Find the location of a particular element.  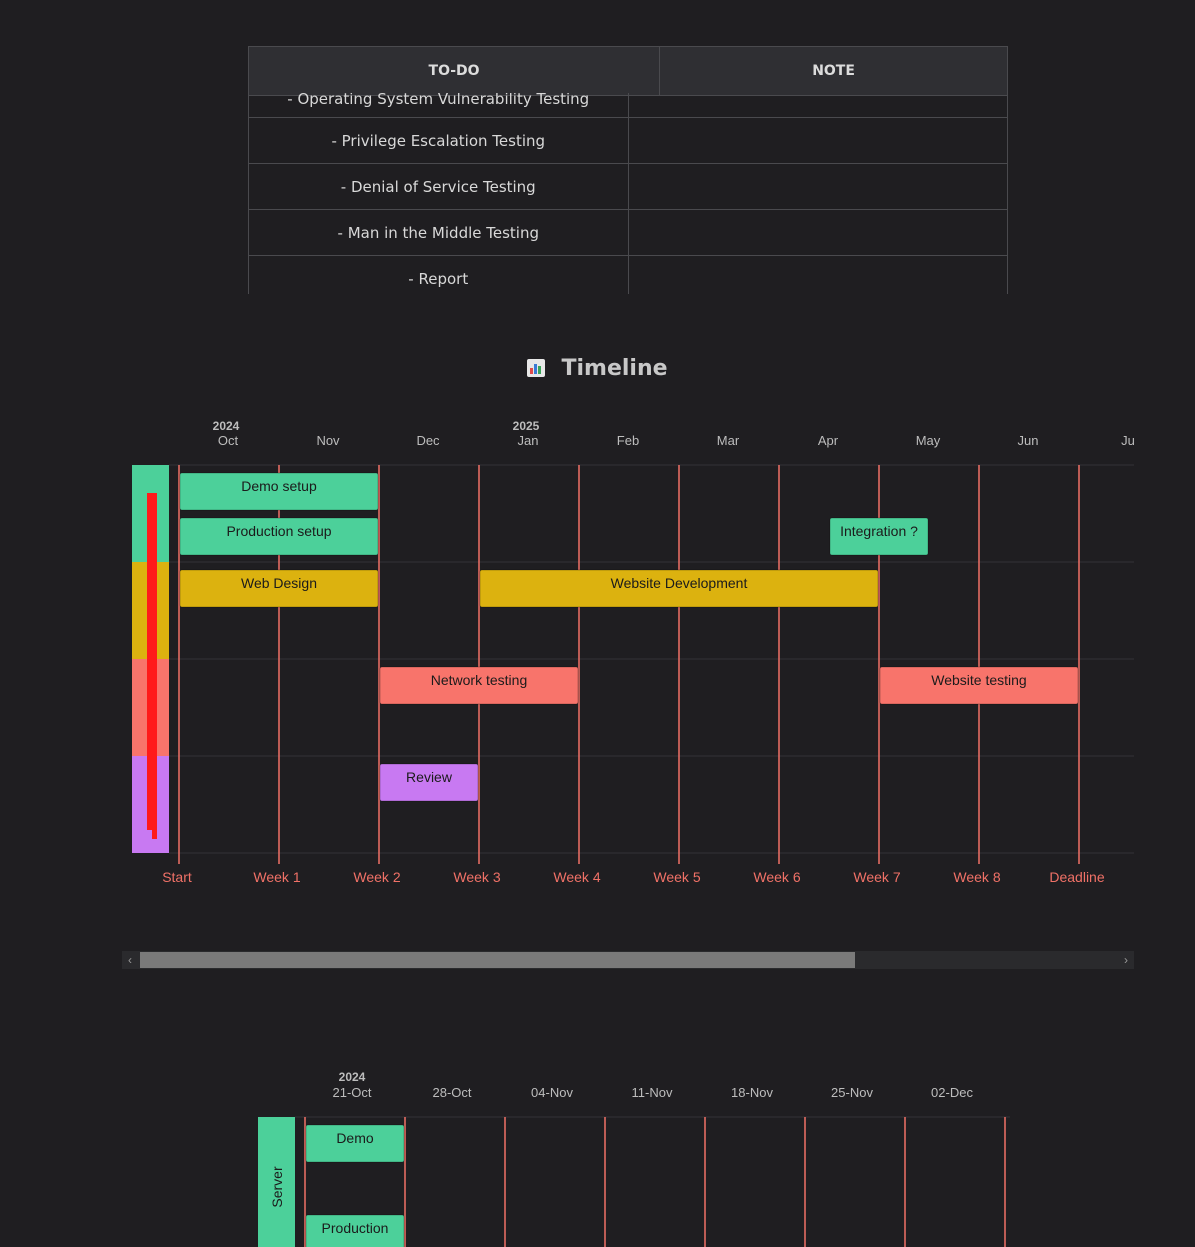

month-label: Mar is located at coordinates (728, 440).